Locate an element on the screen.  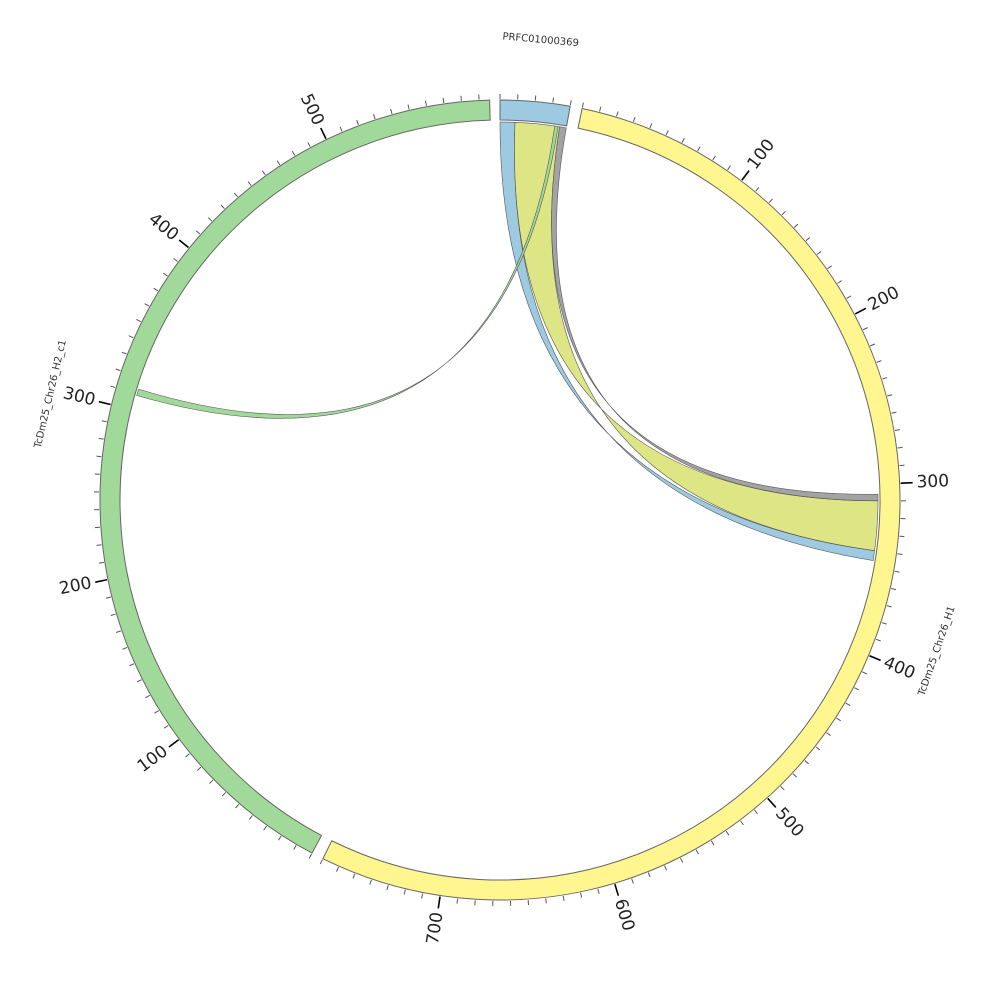
segment-label-tcdm25-chr26-h1: TcDm25_Chr26_H1 is located at coordinates (936, 652).